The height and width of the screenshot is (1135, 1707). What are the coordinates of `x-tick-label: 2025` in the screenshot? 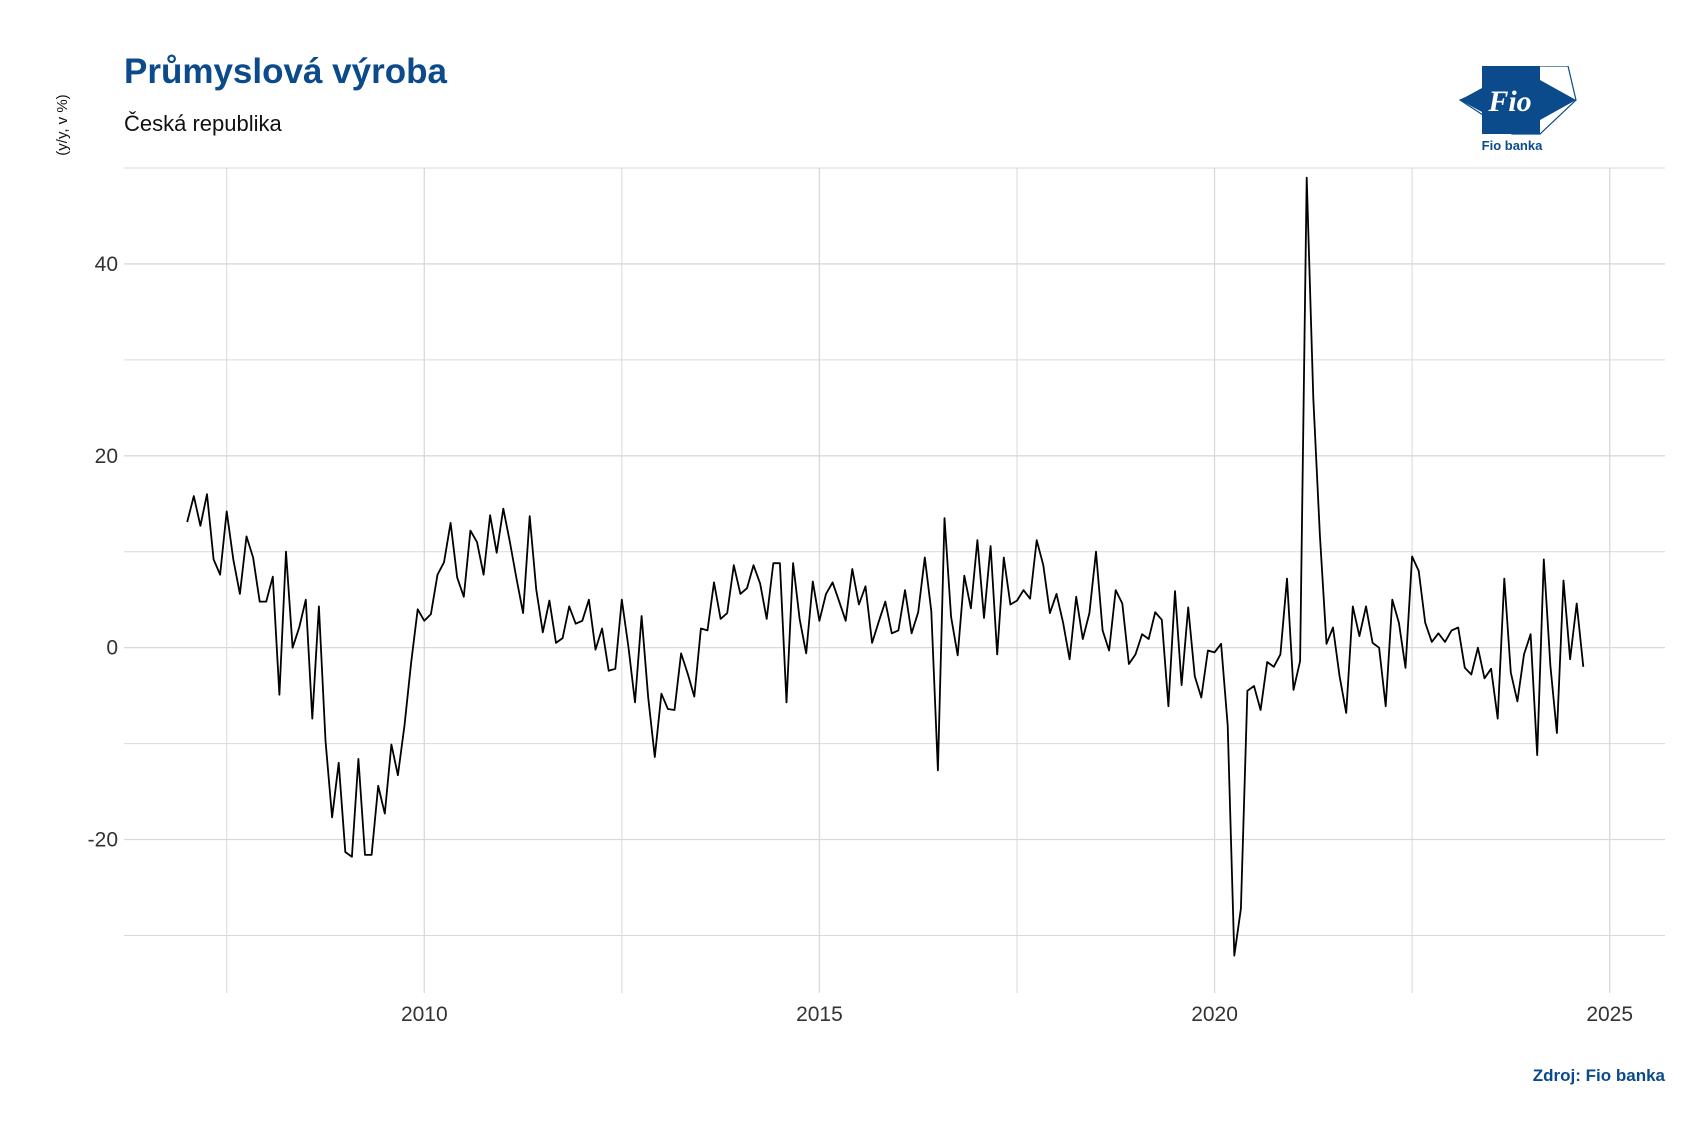 It's located at (1609, 1014).